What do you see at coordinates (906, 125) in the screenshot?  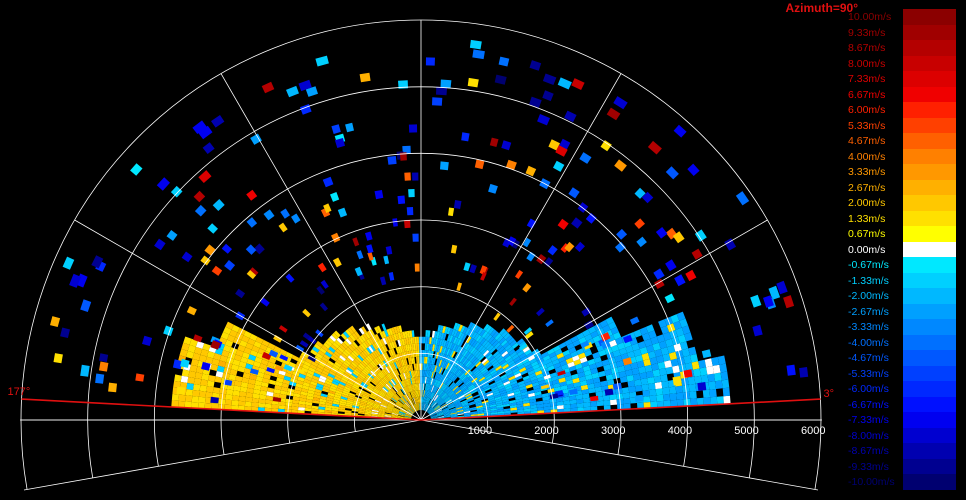 I see `colorbar-row: 5.33m/s` at bounding box center [906, 125].